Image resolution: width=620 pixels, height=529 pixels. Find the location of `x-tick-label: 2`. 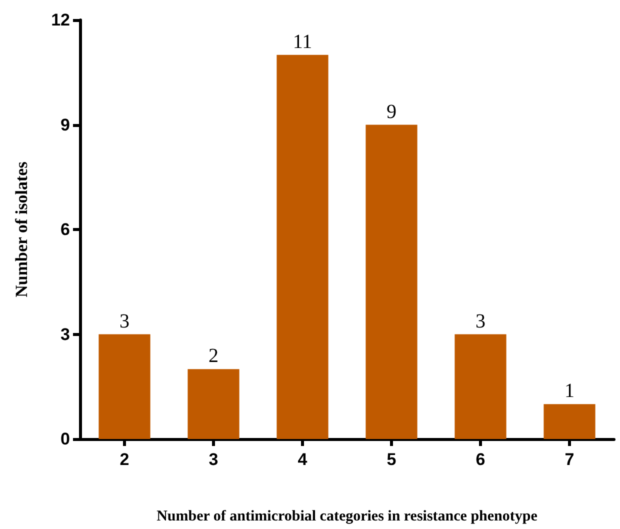

x-tick-label: 2 is located at coordinates (125, 459).